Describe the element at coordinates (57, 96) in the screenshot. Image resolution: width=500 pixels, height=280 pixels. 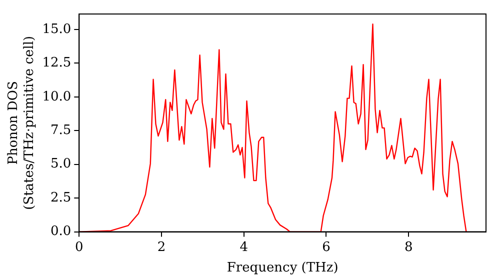
I see `y-tick-label: 10.0` at that location.